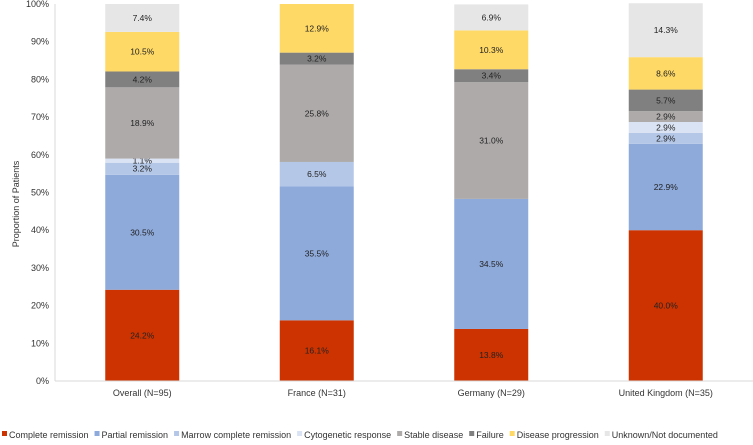  I want to click on legend-entry: Disease progression, so click(558, 435).